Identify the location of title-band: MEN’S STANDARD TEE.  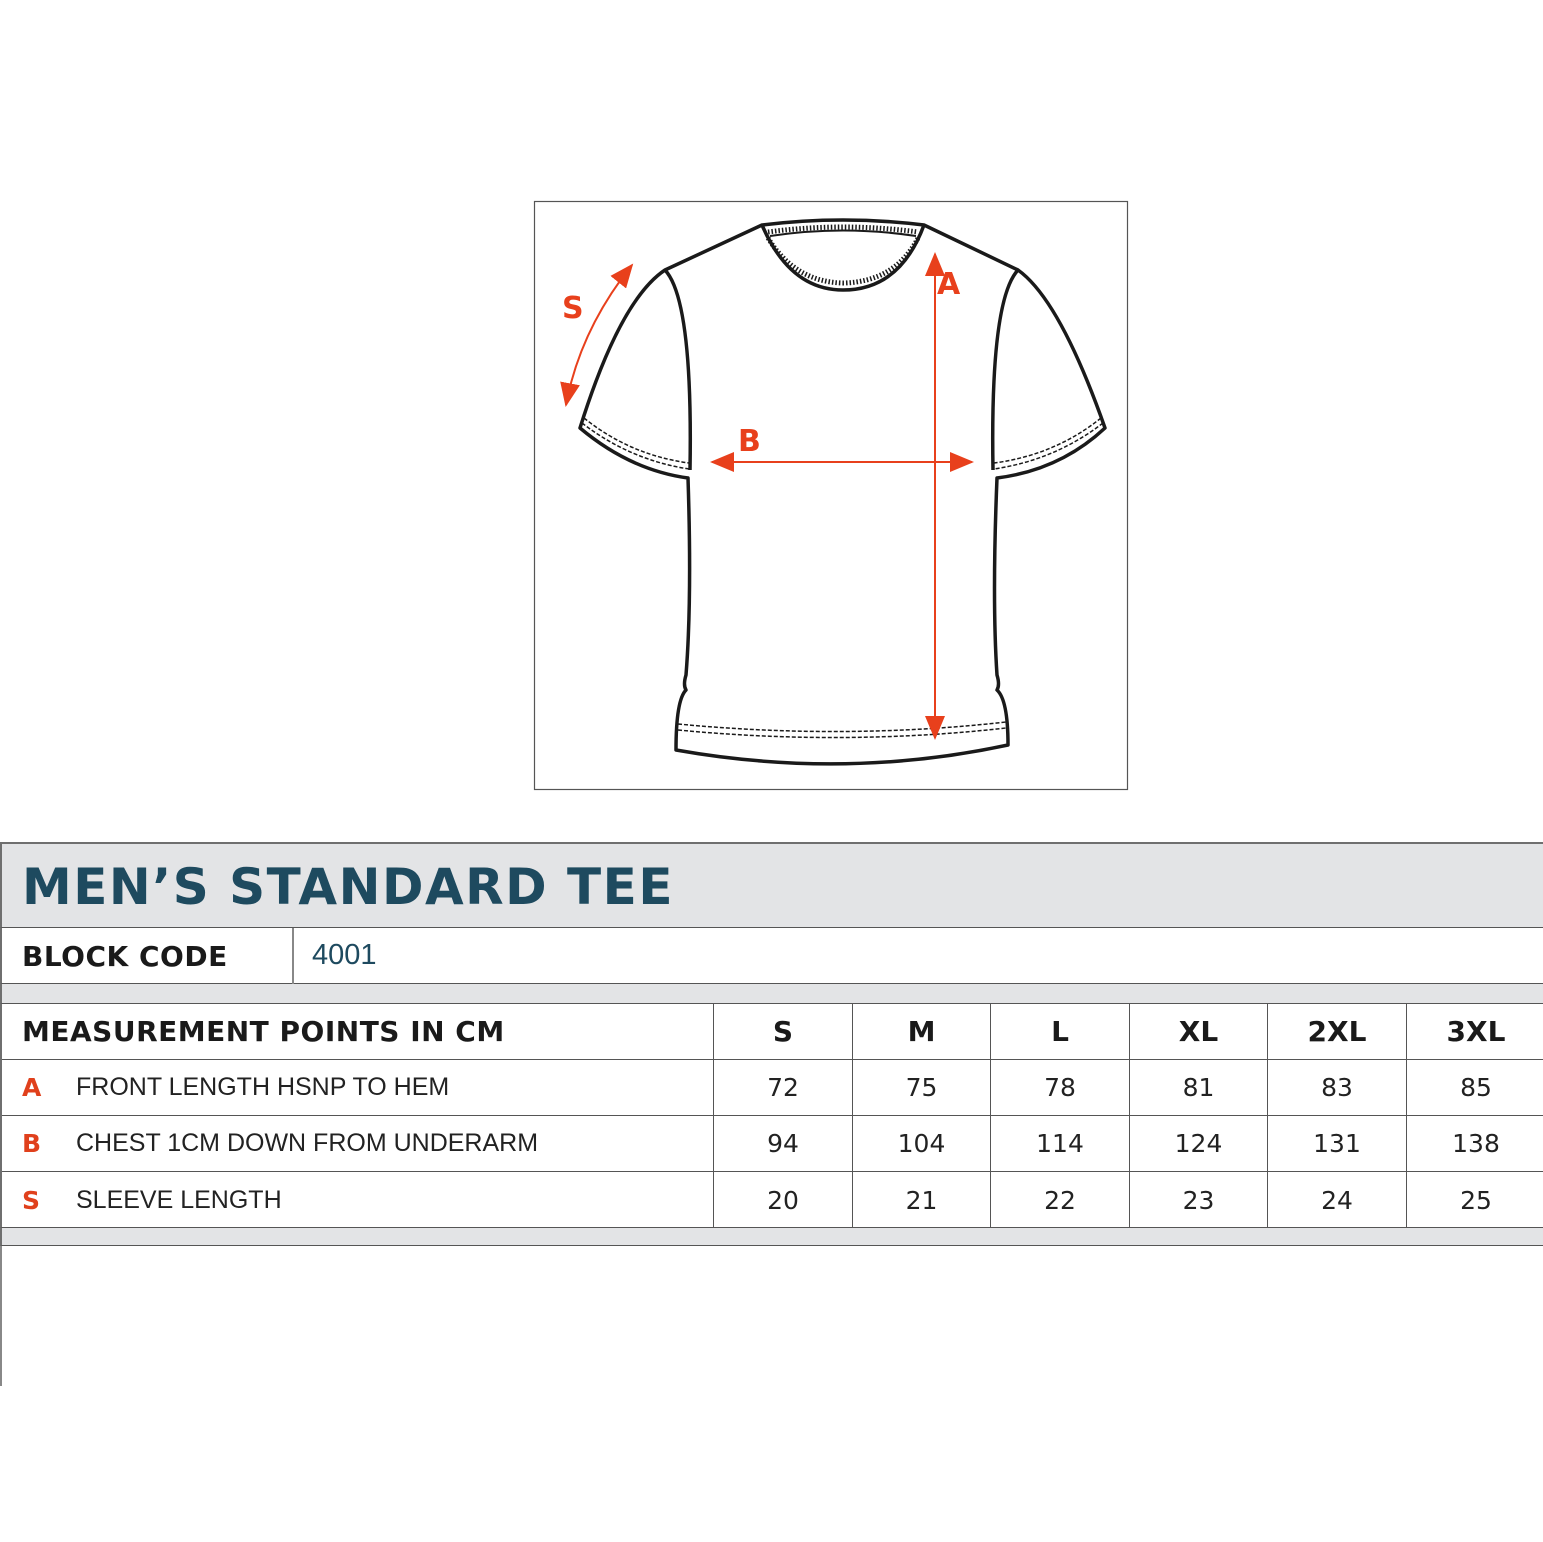
(771, 885).